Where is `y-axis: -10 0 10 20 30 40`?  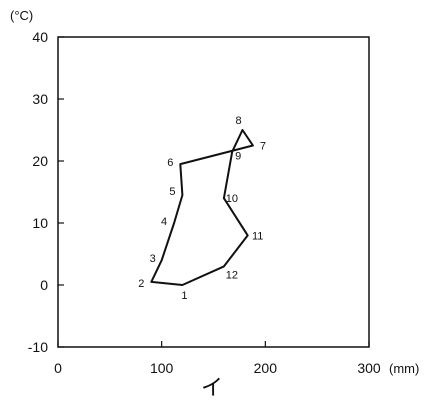
y-axis: -10 0 10 20 30 40 is located at coordinates (46, 192).